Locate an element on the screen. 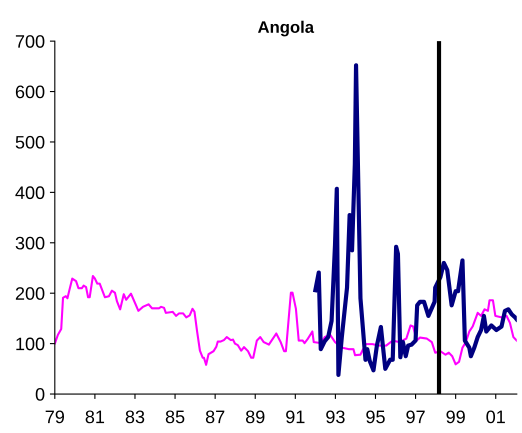 The width and height of the screenshot is (522, 433). x-tick-label: 79 is located at coordinates (55, 417).